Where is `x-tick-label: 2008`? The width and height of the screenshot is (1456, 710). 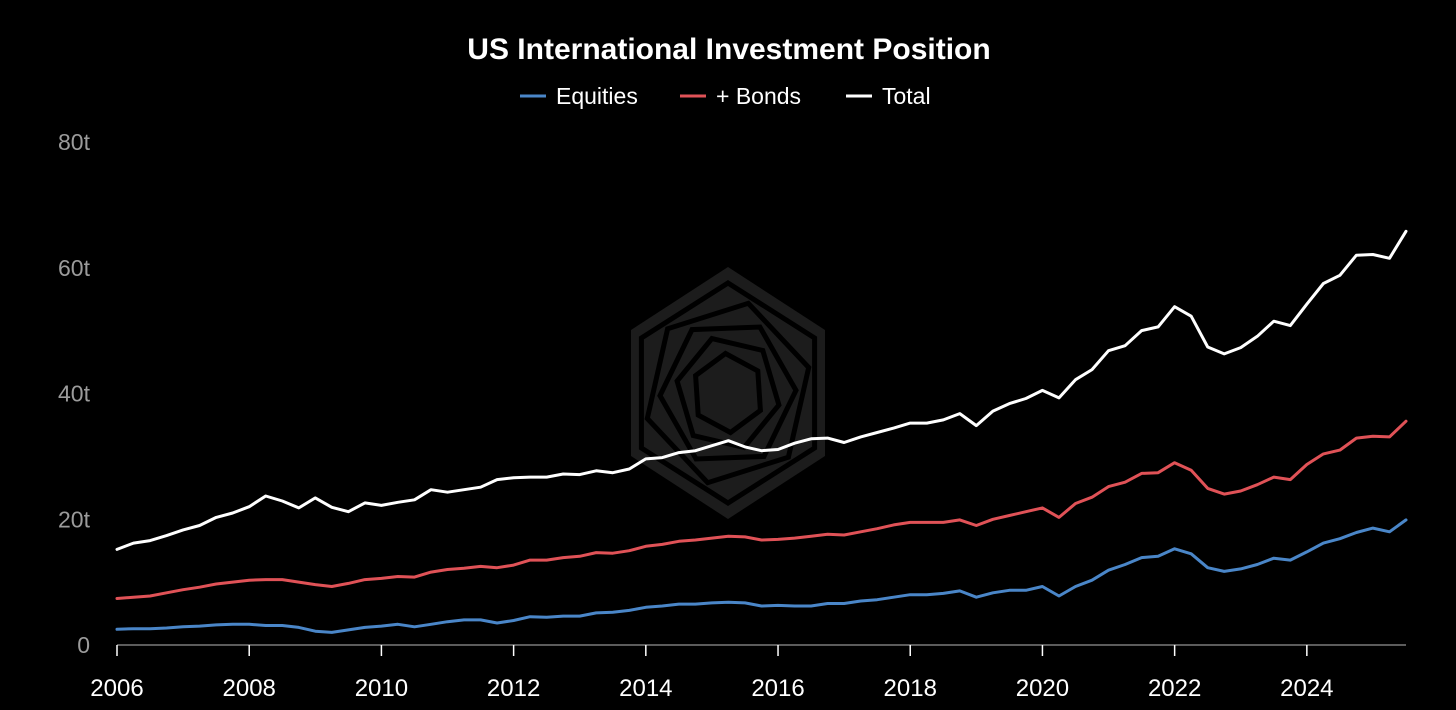
x-tick-label: 2008 is located at coordinates (249, 688).